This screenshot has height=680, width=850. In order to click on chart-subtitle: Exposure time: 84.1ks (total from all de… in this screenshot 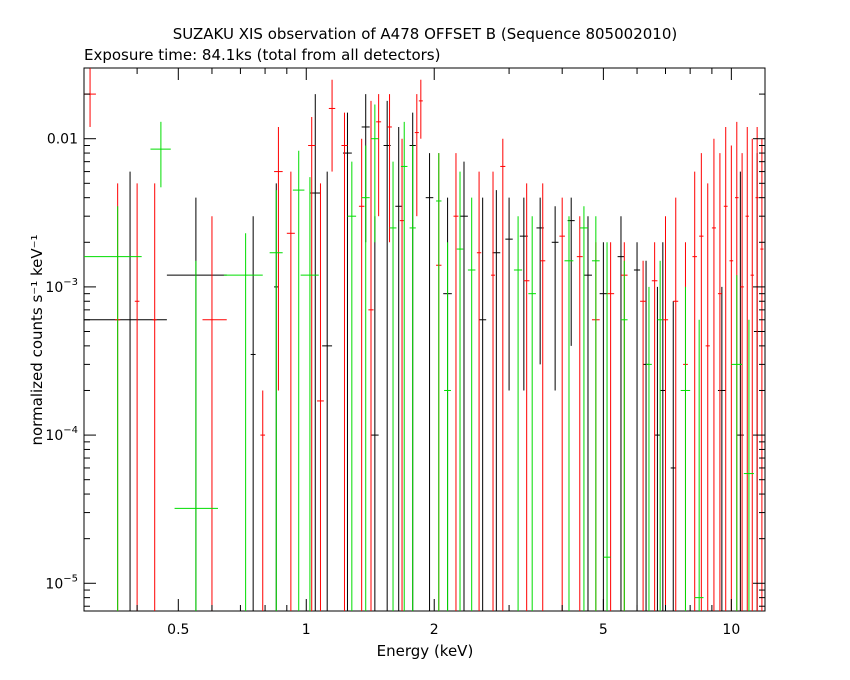, I will do `click(262, 55)`.